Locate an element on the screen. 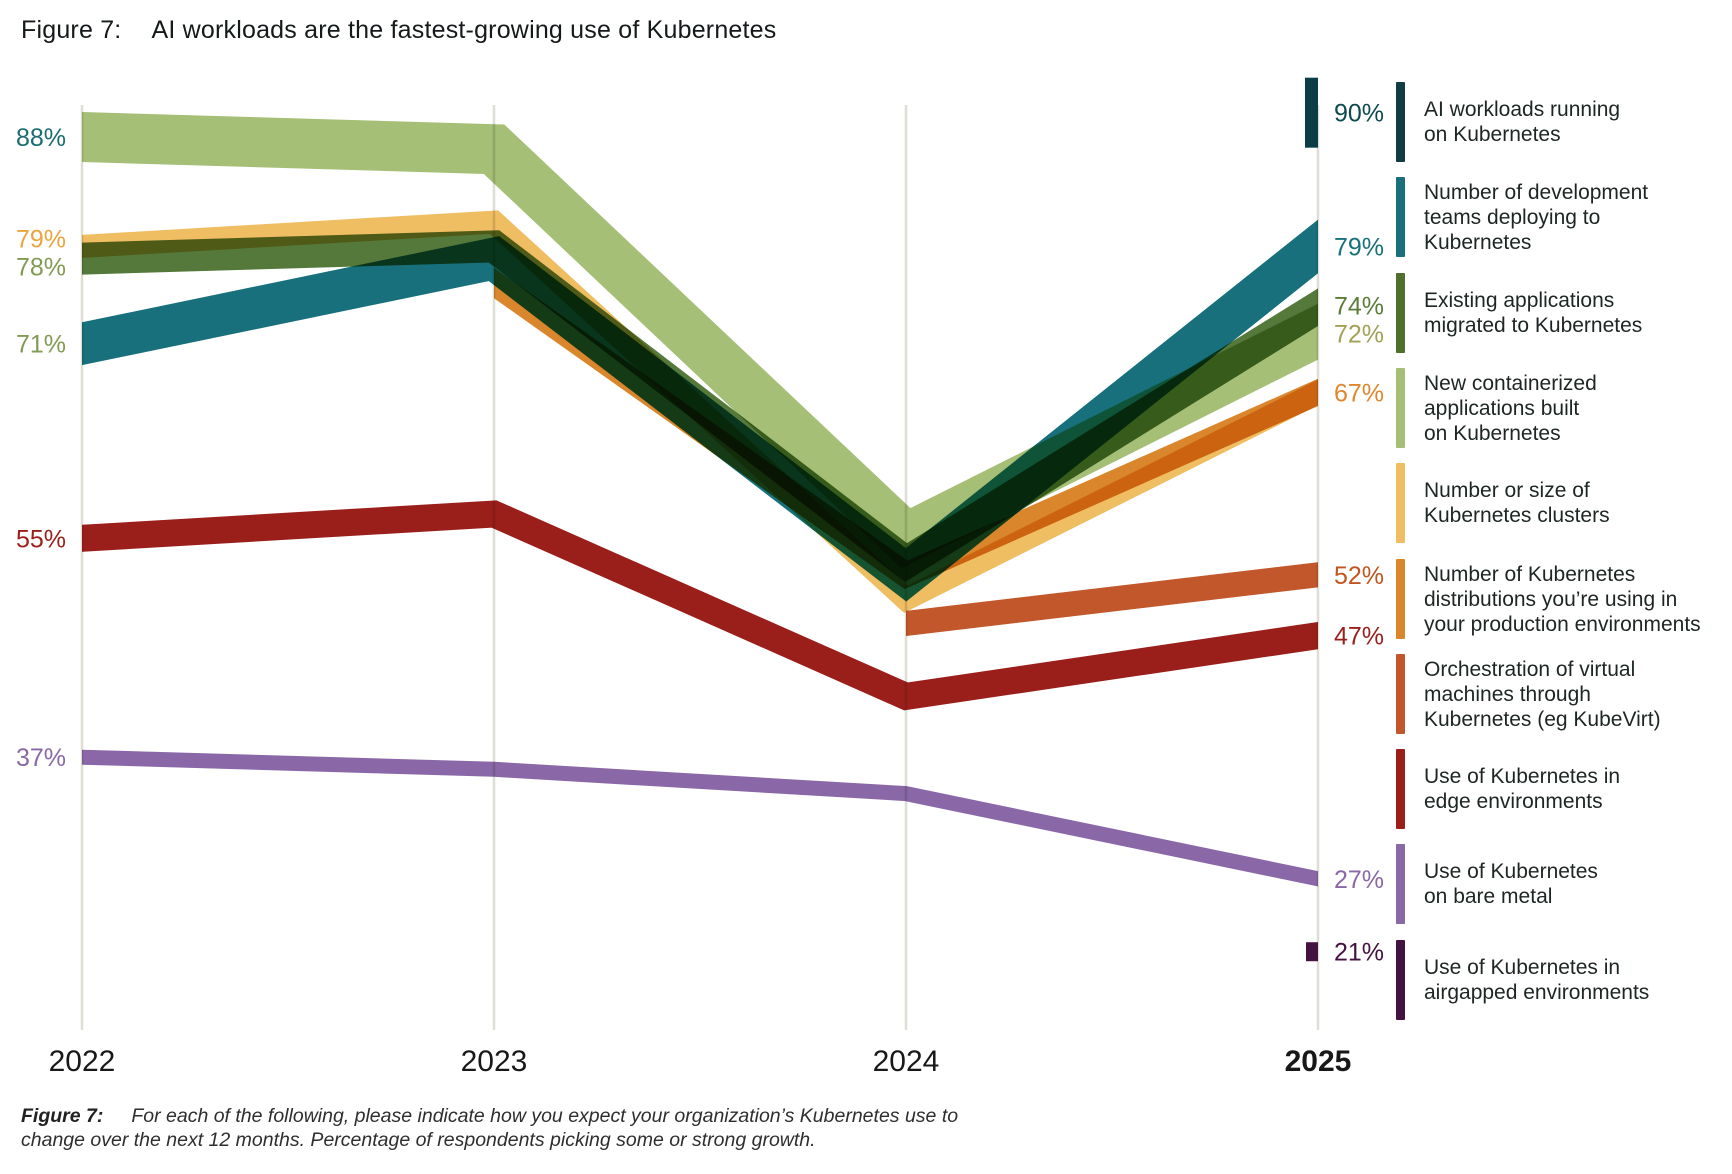 Image resolution: width=1732 pixels, height=1174 pixels. end-value-label-dev-teams: 79% is located at coordinates (1359, 247).